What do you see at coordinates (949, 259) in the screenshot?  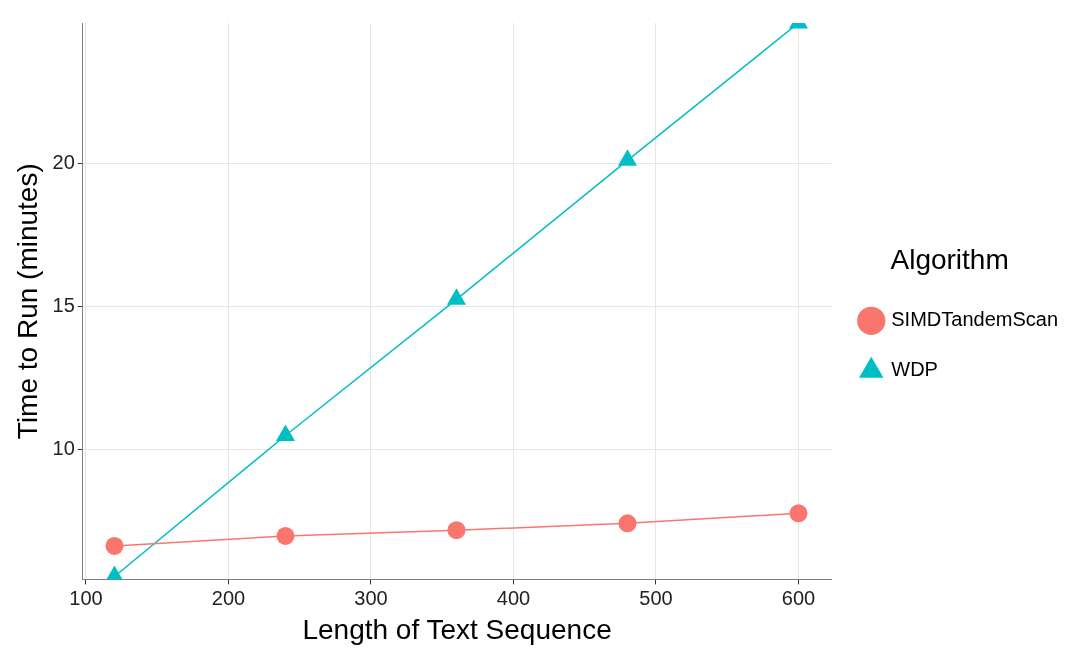 I see `legend-title: Algorithm` at bounding box center [949, 259].